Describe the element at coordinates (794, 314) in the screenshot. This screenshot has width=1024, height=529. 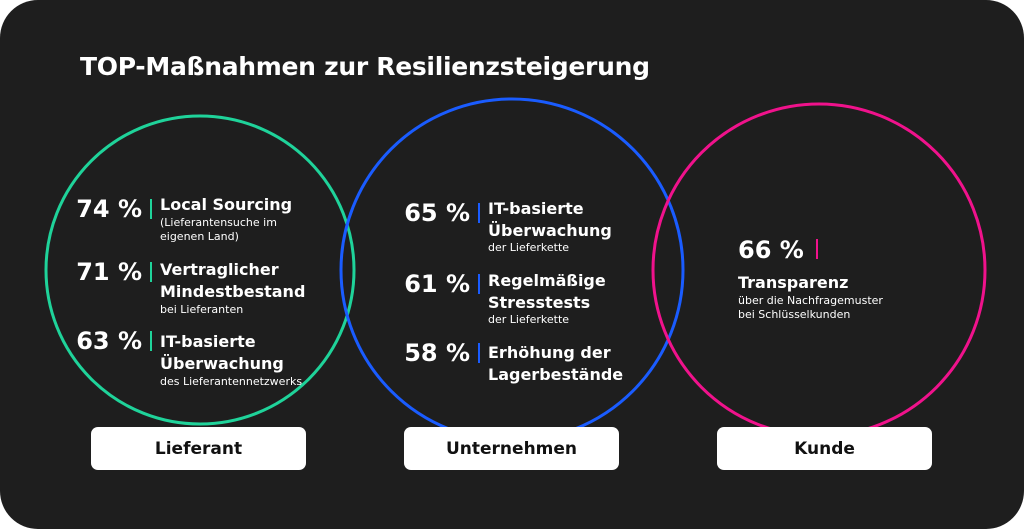
I see `kunde-stat-1-subtitle: bei Schlüsselkunden` at that location.